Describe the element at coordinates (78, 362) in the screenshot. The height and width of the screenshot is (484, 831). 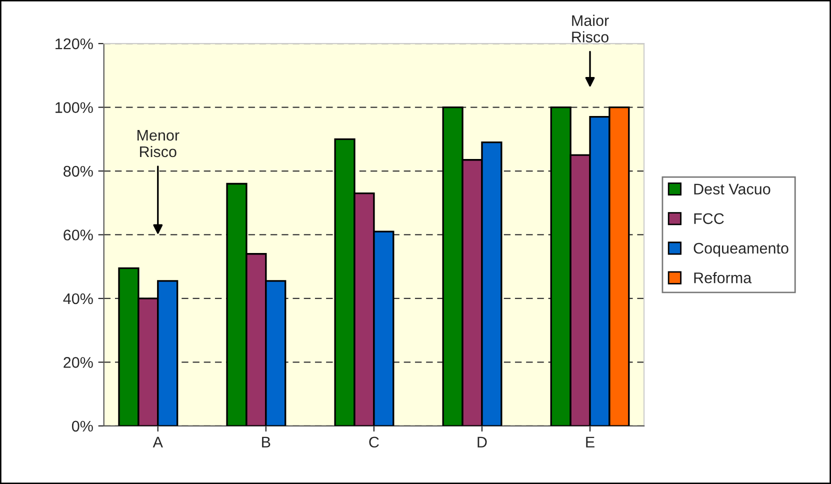
I see `y-tick-label: 20%` at that location.